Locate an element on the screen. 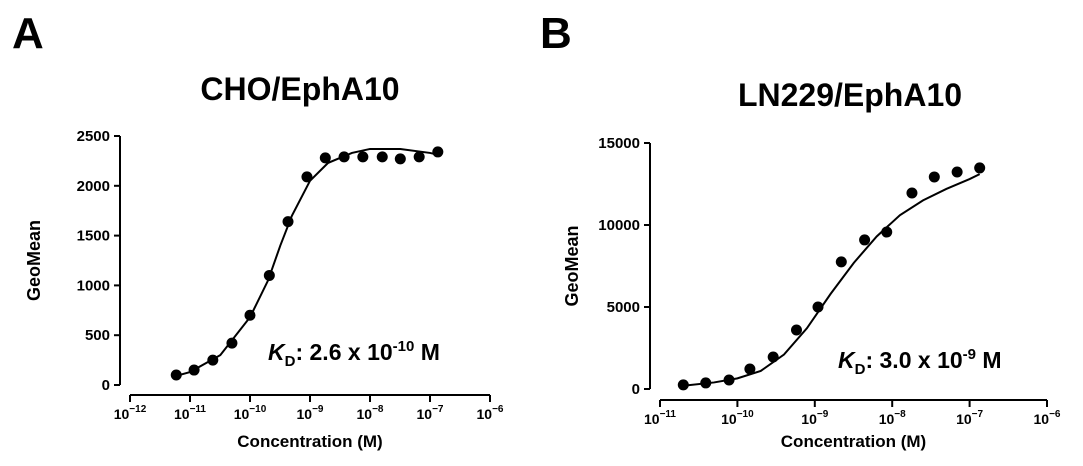 The width and height of the screenshot is (1083, 466). x-tick-label: 10⁻¹² is located at coordinates (130, 413).